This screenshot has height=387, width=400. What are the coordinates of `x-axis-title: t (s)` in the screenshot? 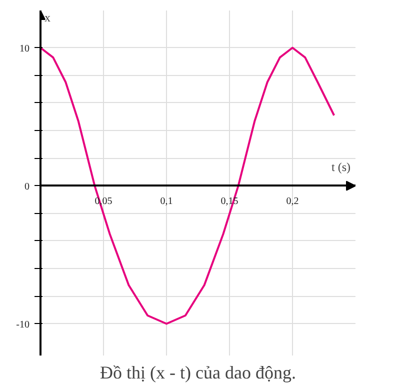 It's located at (341, 167).